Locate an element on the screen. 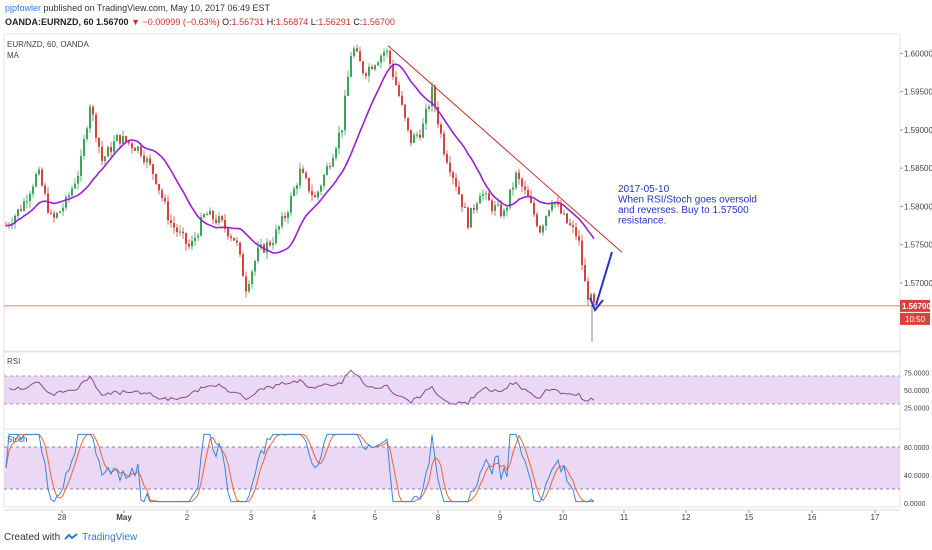  annotation-text: When RSI/Stoch goes oversold is located at coordinates (687, 200).